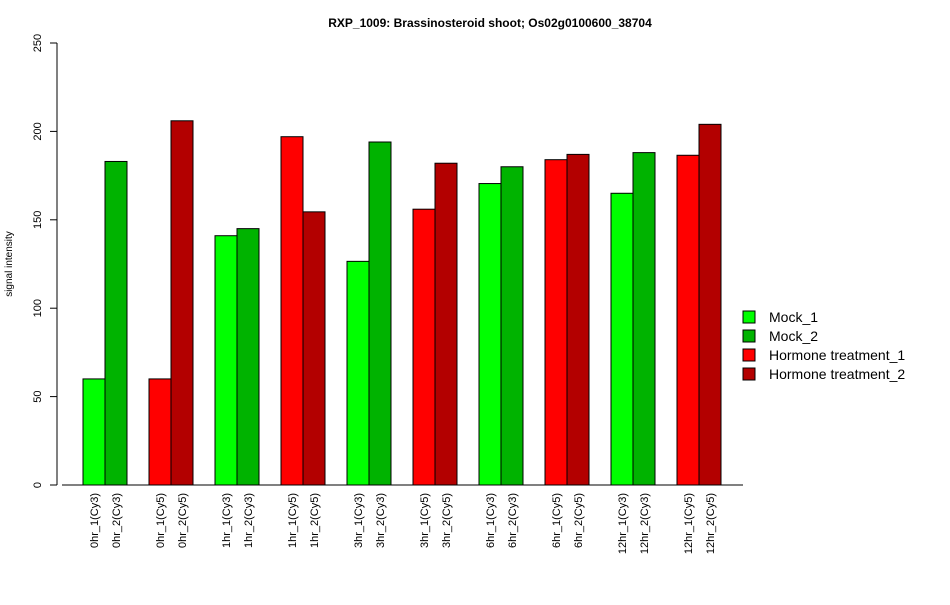 This screenshot has height=605, width=950. Describe the element at coordinates (381, 520) in the screenshot. I see `x-tick-label: 3hr_2(Cy3)` at that location.